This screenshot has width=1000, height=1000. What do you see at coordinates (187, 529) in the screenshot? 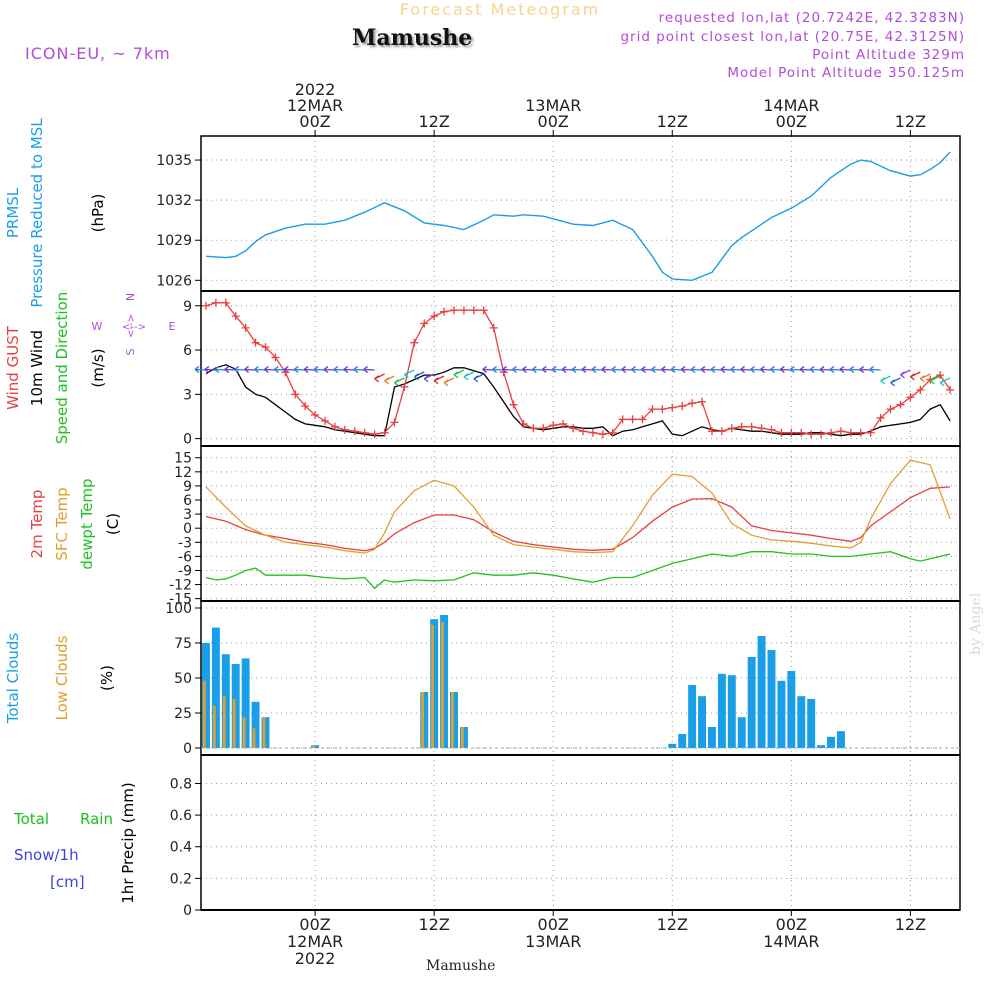
I see `y-tick-label: 0` at bounding box center [187, 529].